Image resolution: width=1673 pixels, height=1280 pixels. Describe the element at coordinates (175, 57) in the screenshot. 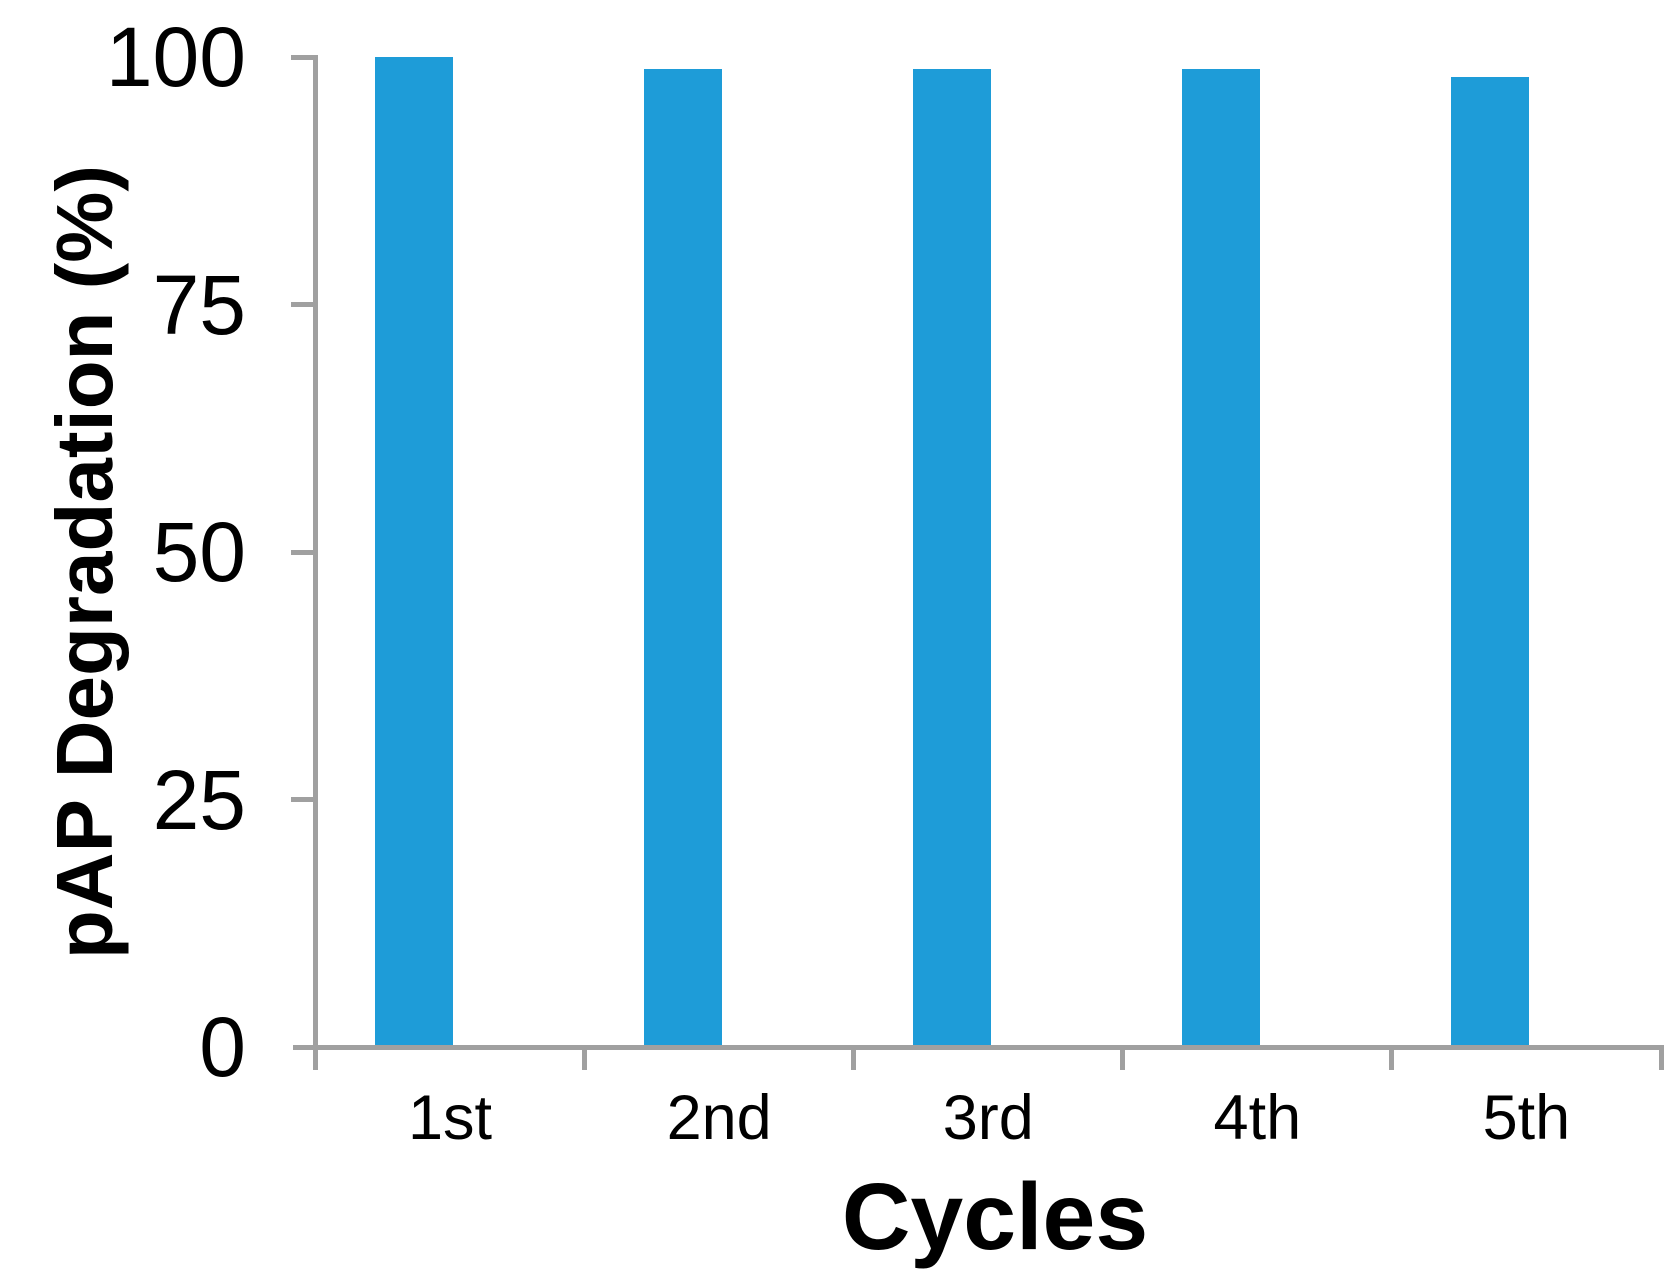

I see `y-tick-label-100: 100` at that location.